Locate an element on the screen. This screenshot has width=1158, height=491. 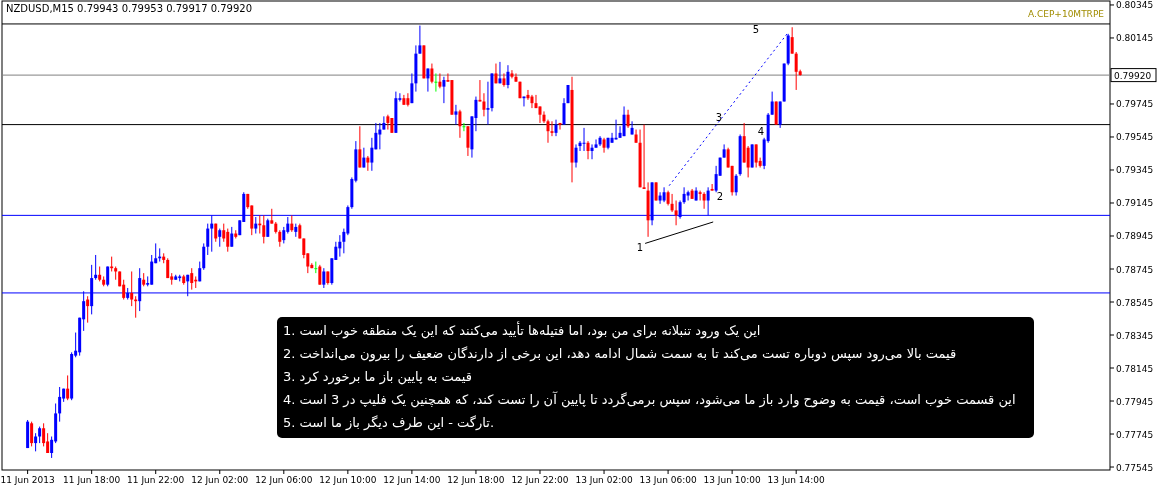
annotation: 3 is located at coordinates (719, 117).